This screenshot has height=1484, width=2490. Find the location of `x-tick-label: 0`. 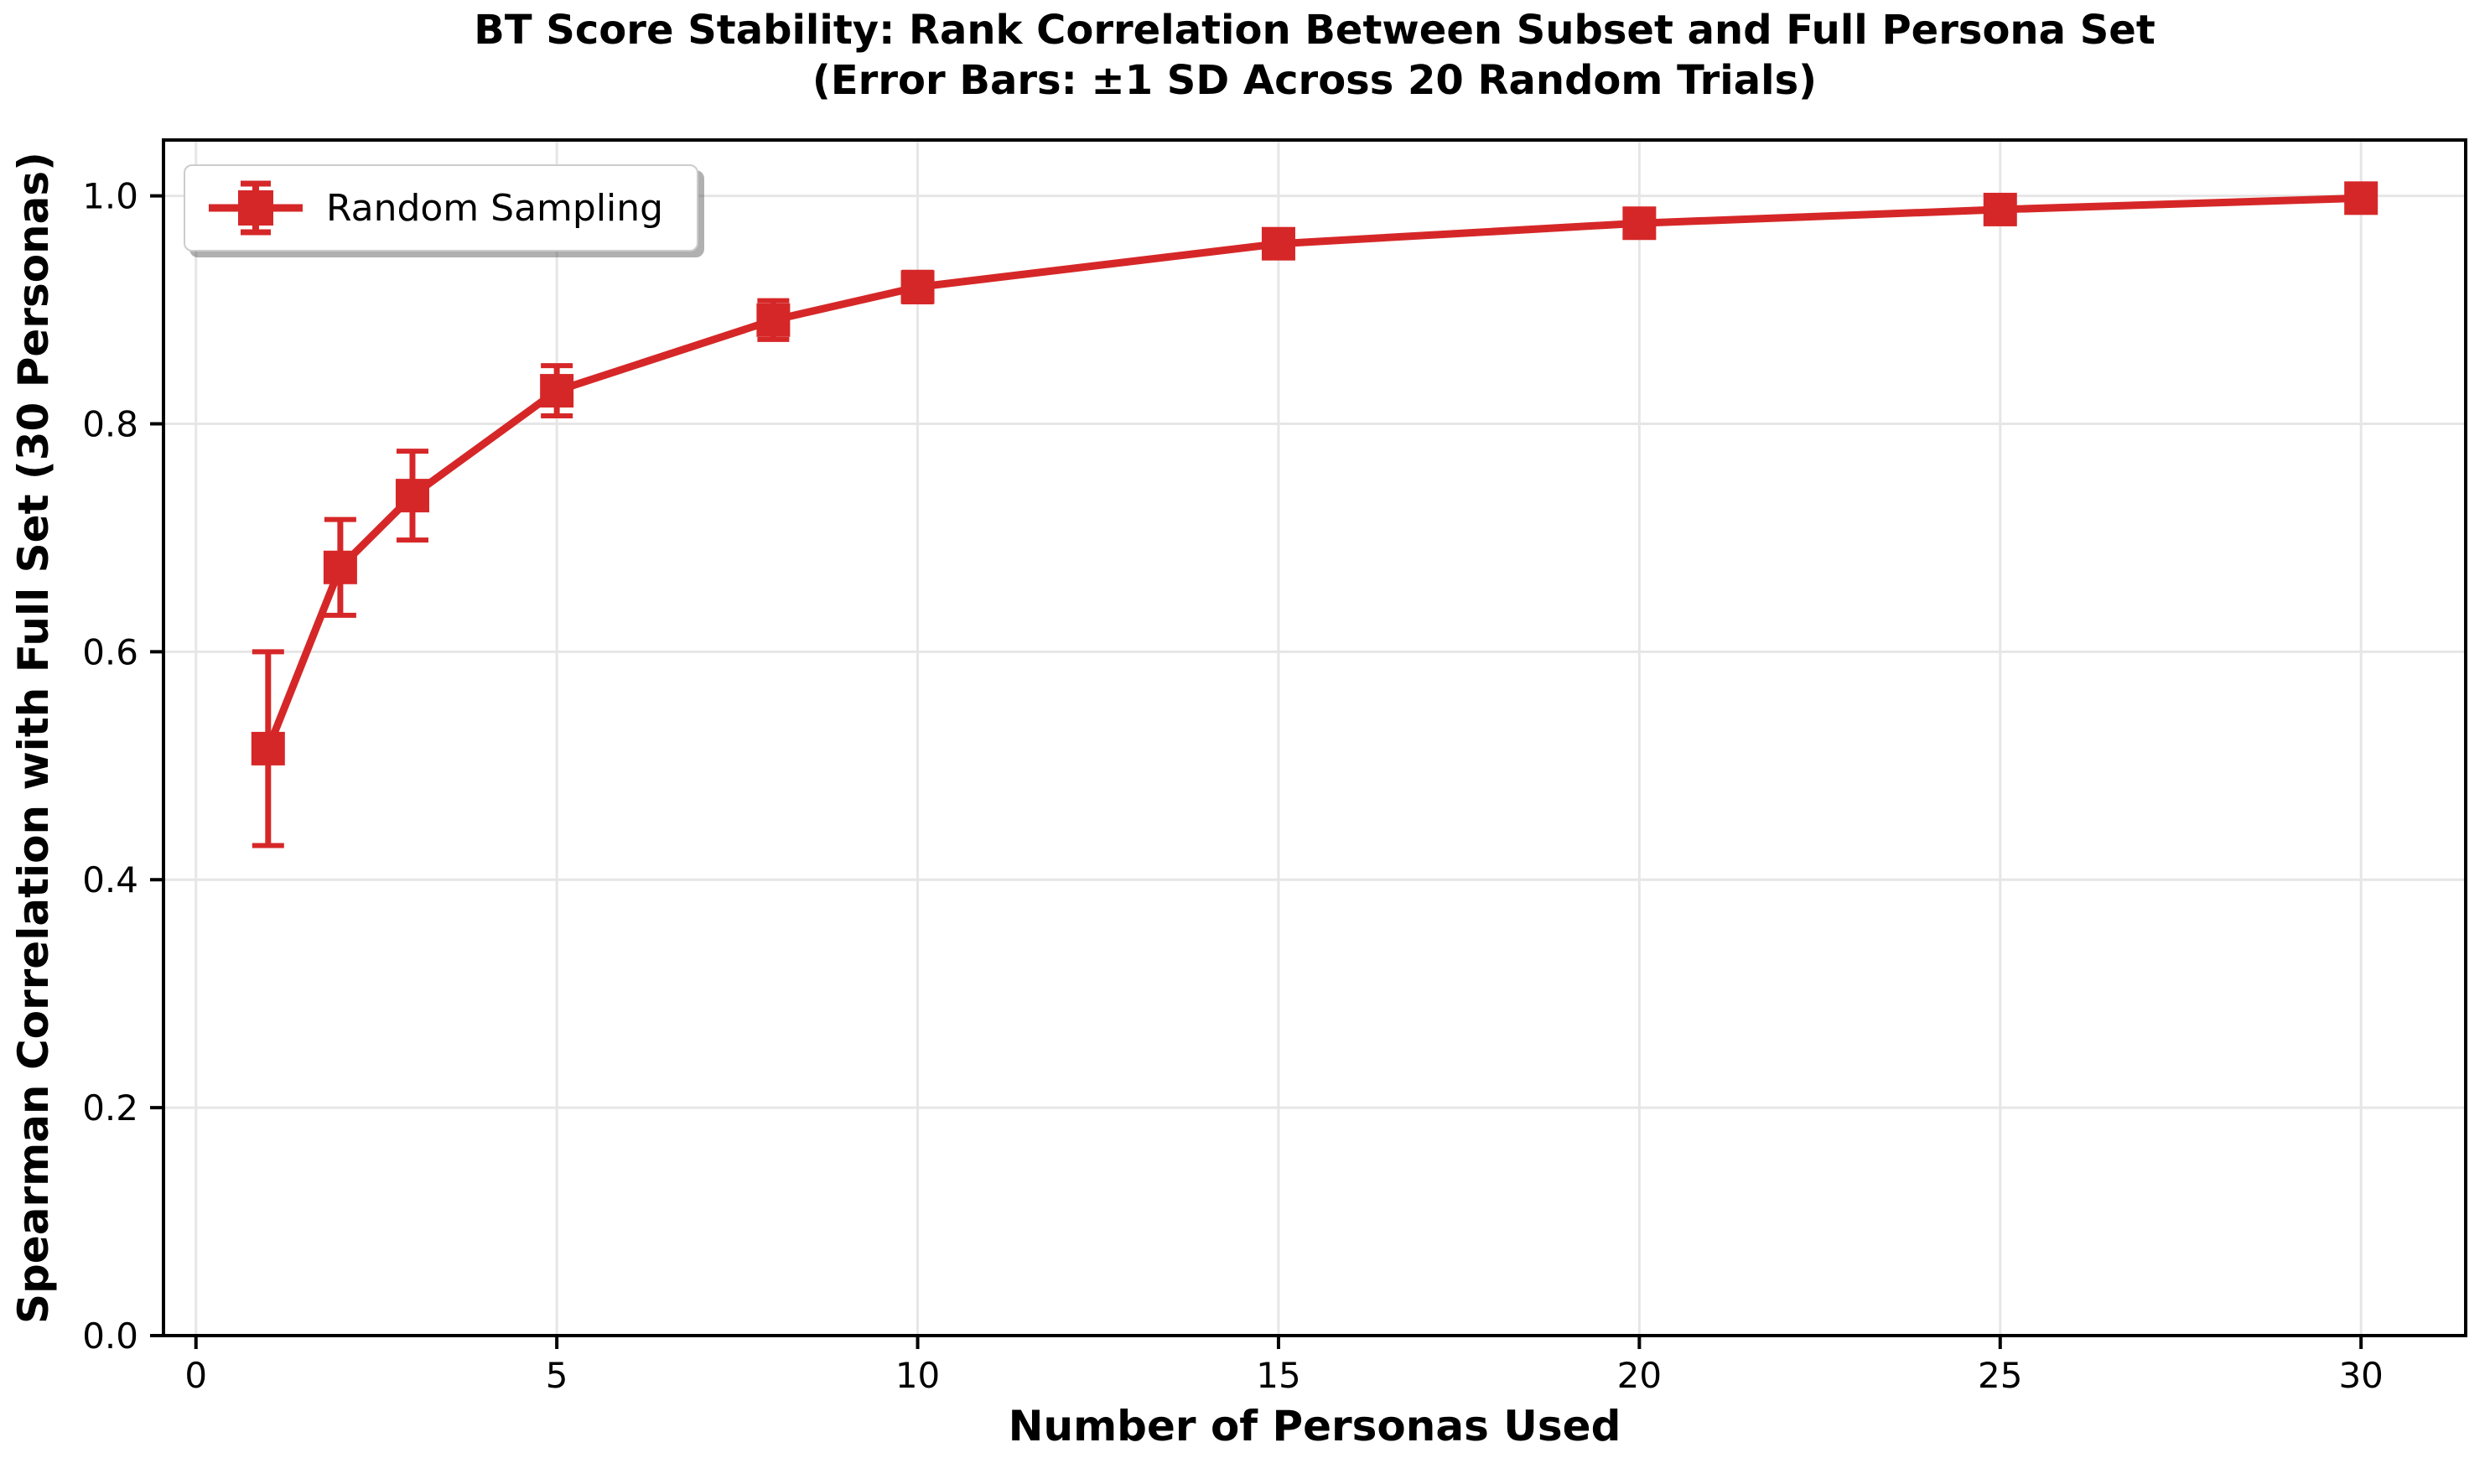

x-tick-label: 0 is located at coordinates (195, 1375).